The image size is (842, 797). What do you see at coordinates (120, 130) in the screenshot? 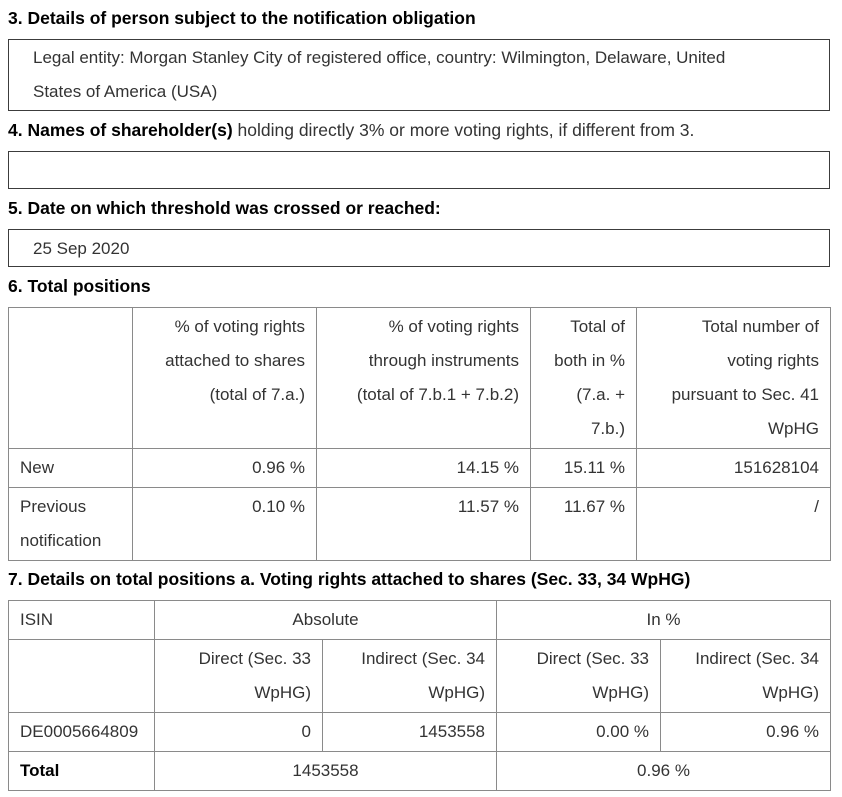
I see `section-4-heading-bold: 4. Names of shareholder(s)` at bounding box center [120, 130].